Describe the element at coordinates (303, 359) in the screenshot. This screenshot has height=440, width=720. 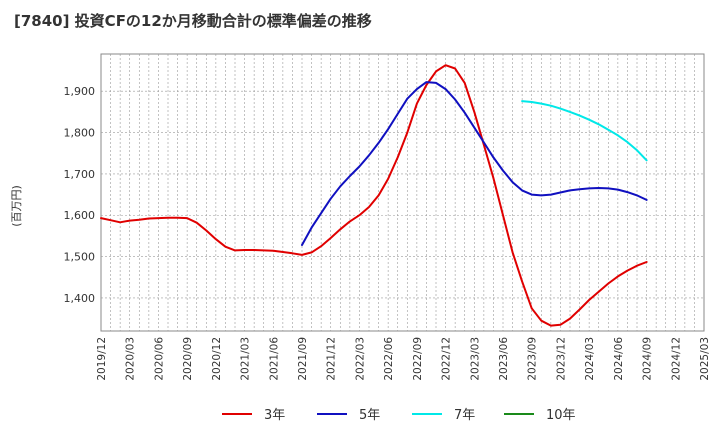
I see `x-tick-label: 2021/09` at that location.